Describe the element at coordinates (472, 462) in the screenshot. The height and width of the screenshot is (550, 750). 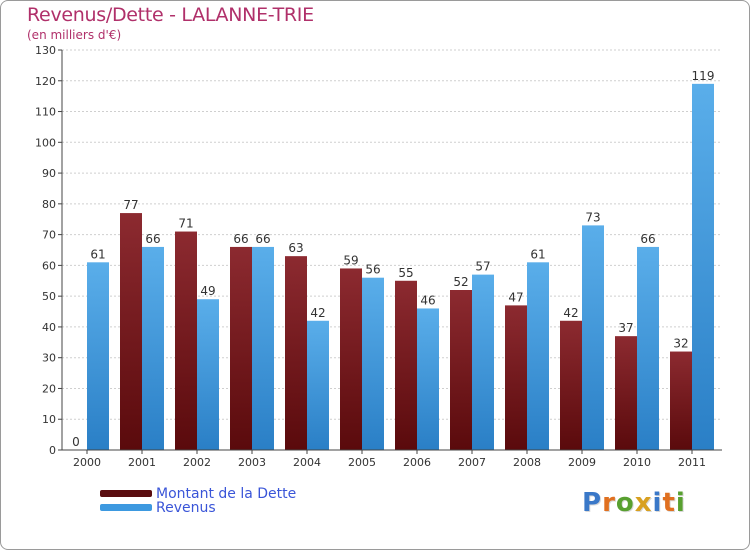
I see `x-tick-label: 2007` at that location.